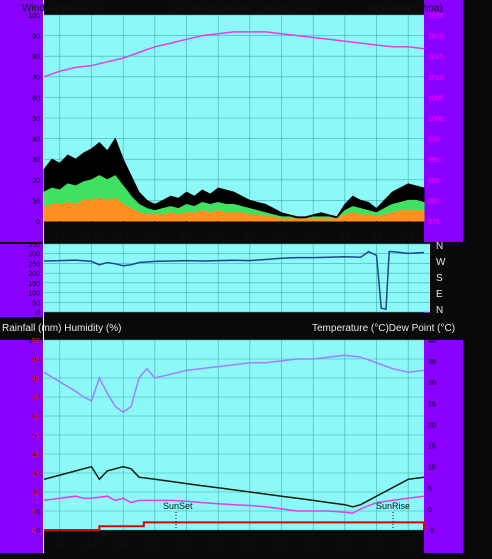 Image resolution: width=492 pixels, height=559 pixels. I want to click on right-axis-panel-top, so click(443, 121).